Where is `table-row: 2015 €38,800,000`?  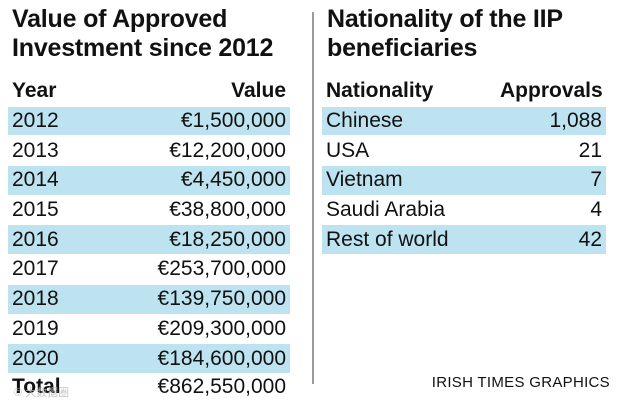 table-row: 2015 €38,800,000 is located at coordinates (149, 209).